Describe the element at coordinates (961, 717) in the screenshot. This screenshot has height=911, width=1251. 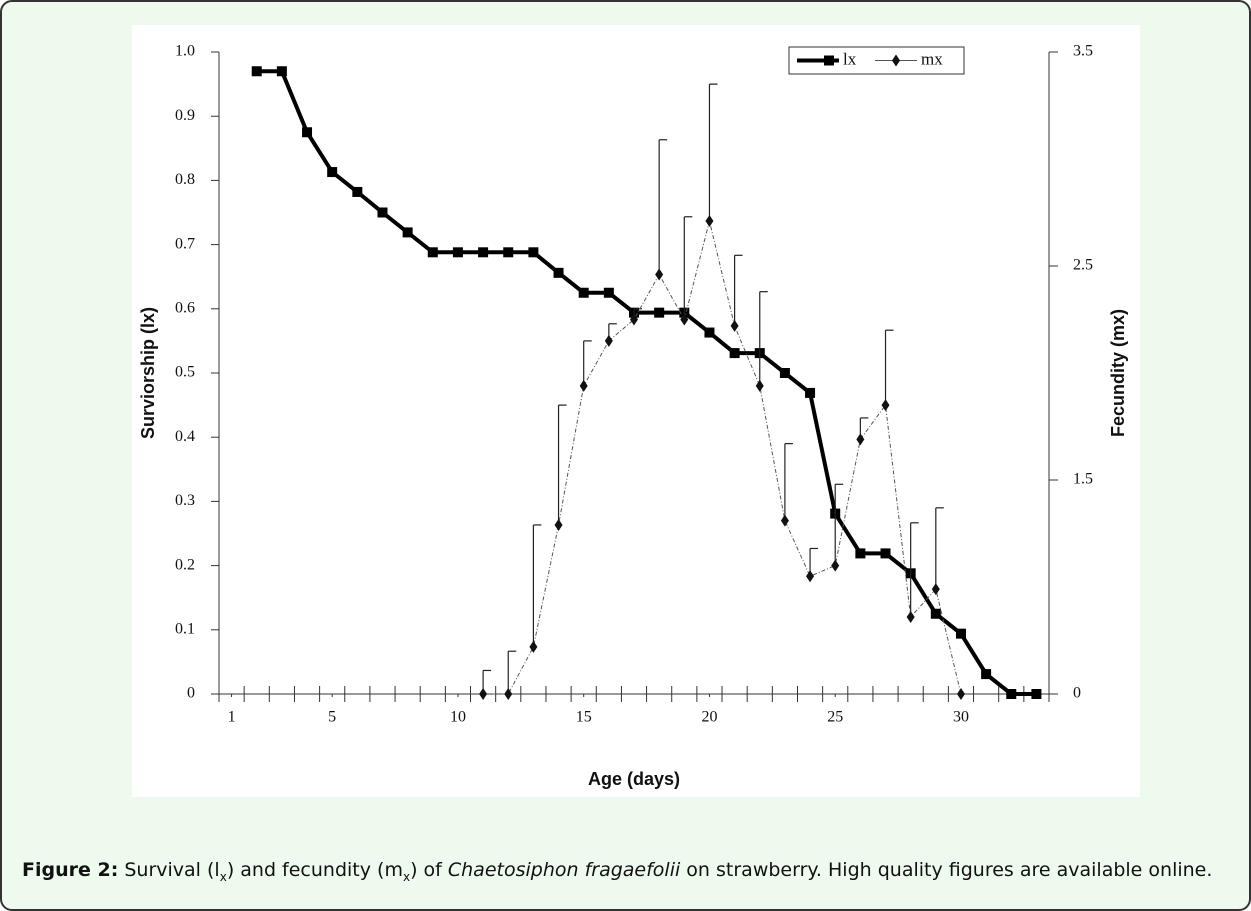
I see `x-tick-label: 30` at that location.